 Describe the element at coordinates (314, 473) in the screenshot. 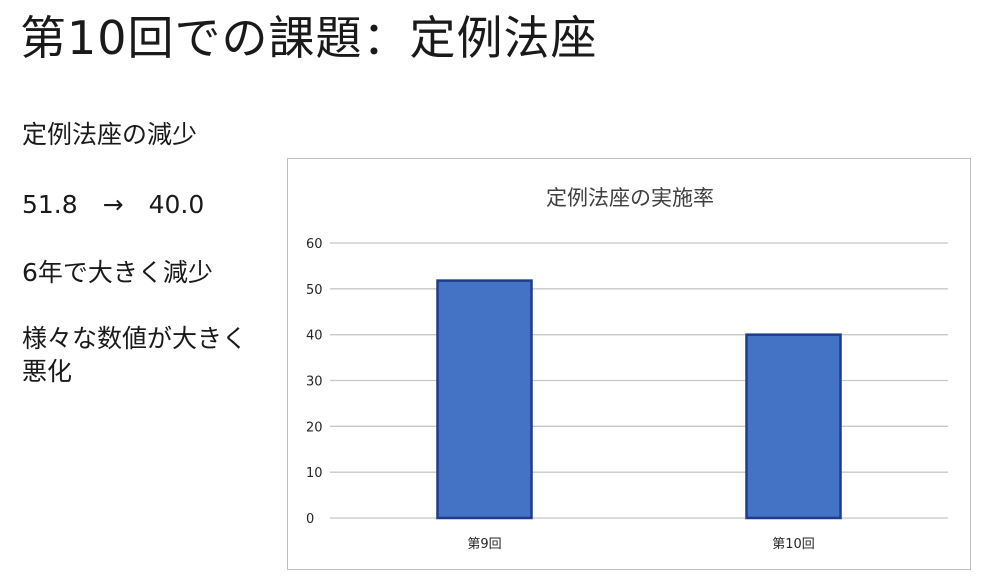

I see `y-tick-label: 10` at that location.